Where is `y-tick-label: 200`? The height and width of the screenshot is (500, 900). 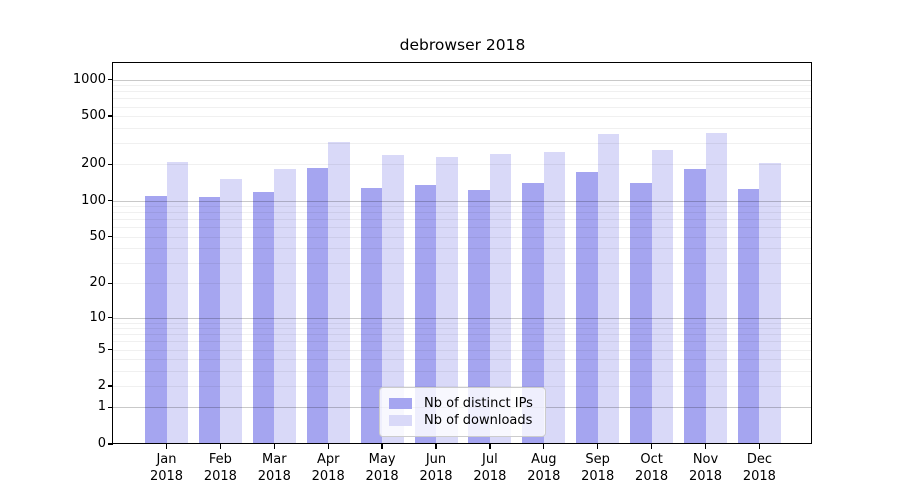
y-tick-label: 200 is located at coordinates (93, 164).